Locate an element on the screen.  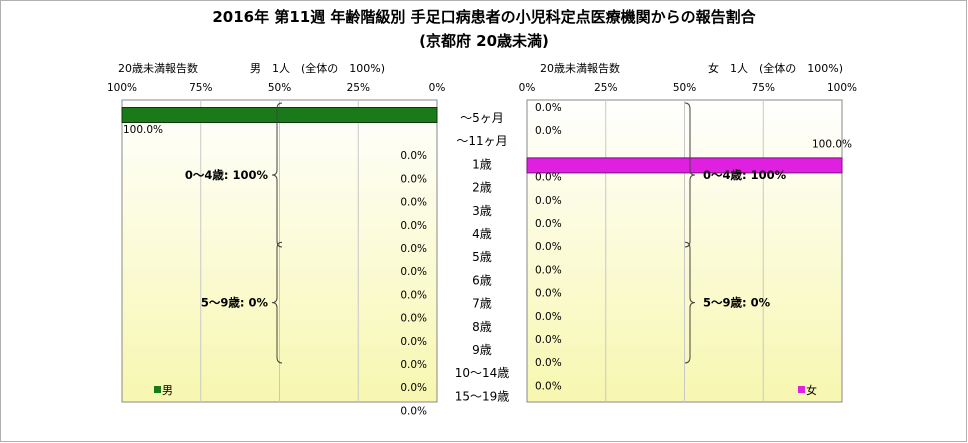
female-group-label: 0～4歳: 100% is located at coordinates (745, 175).